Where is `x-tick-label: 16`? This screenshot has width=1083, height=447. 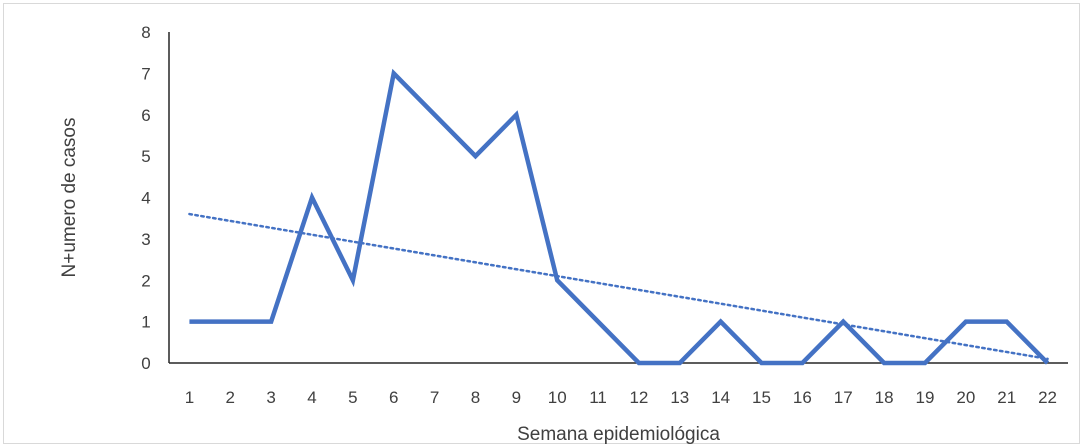
x-tick-label: 16 is located at coordinates (802, 397).